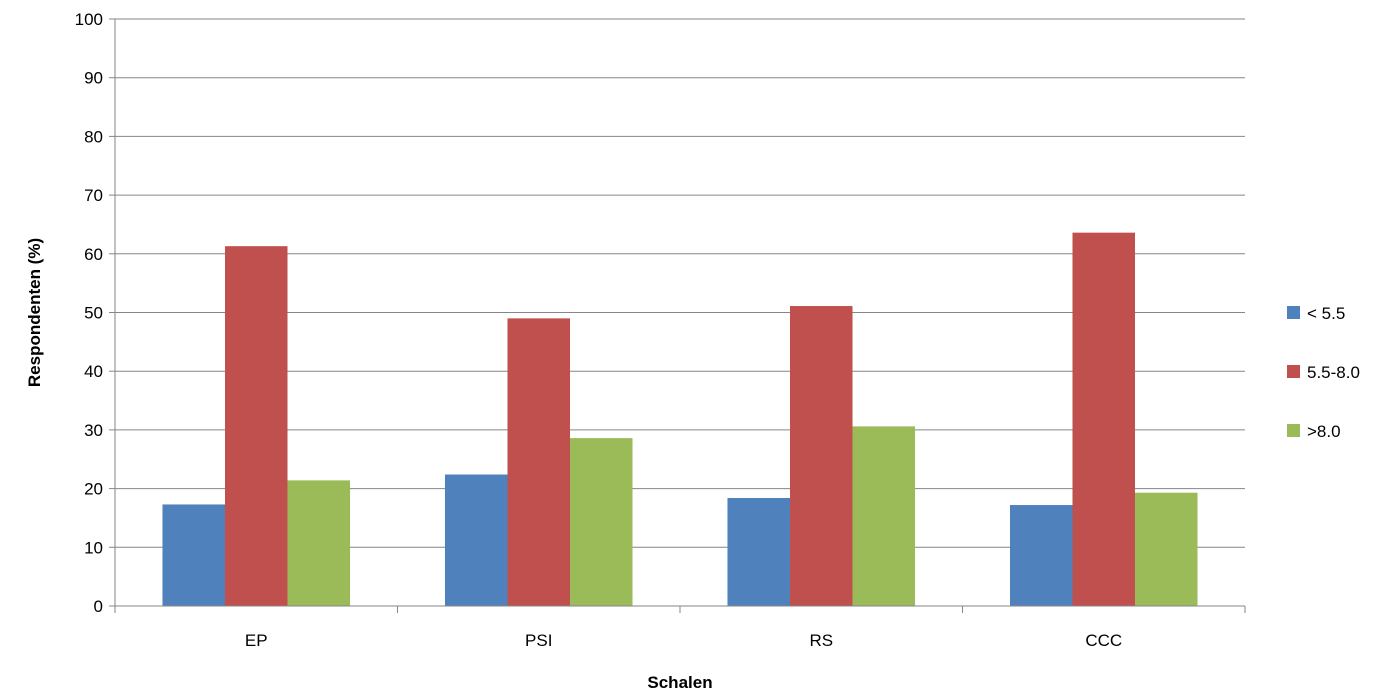  Describe the element at coordinates (538, 640) in the screenshot. I see `x-tick-label: PSI` at that location.